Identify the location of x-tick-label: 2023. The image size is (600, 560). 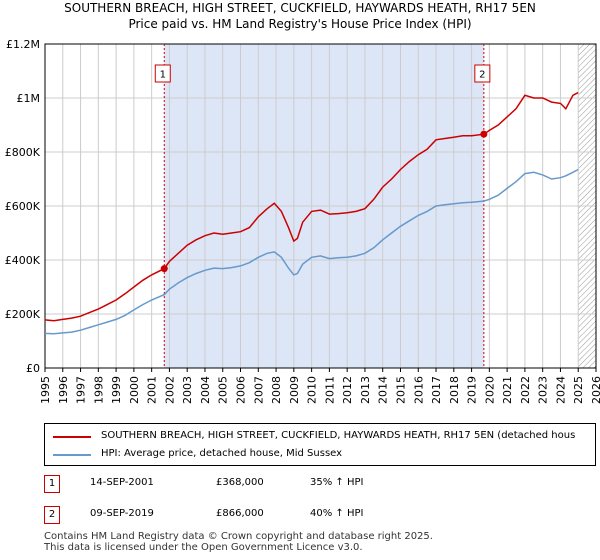
(543, 390).